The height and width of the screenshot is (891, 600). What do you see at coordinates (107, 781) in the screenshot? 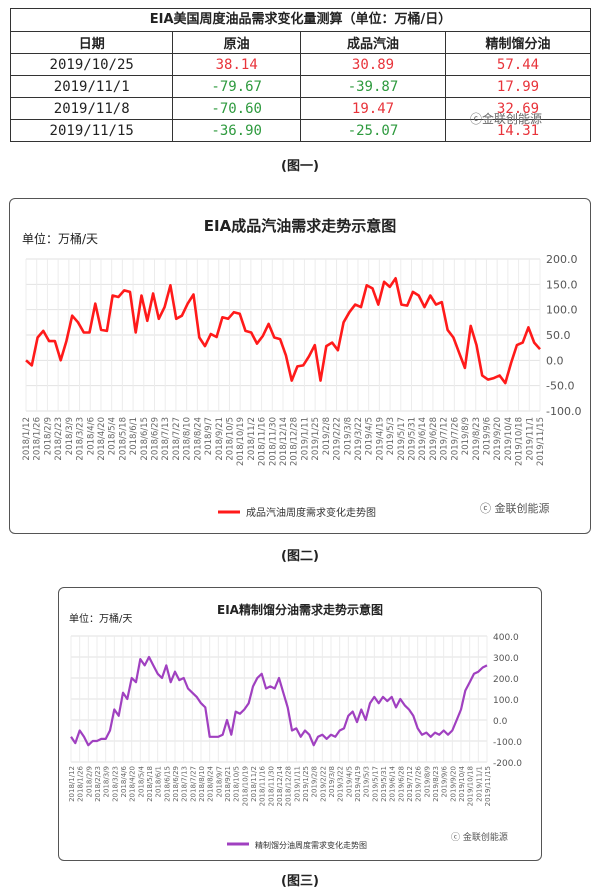
I see `x-tick-label: 2018/3/9` at bounding box center [107, 781].